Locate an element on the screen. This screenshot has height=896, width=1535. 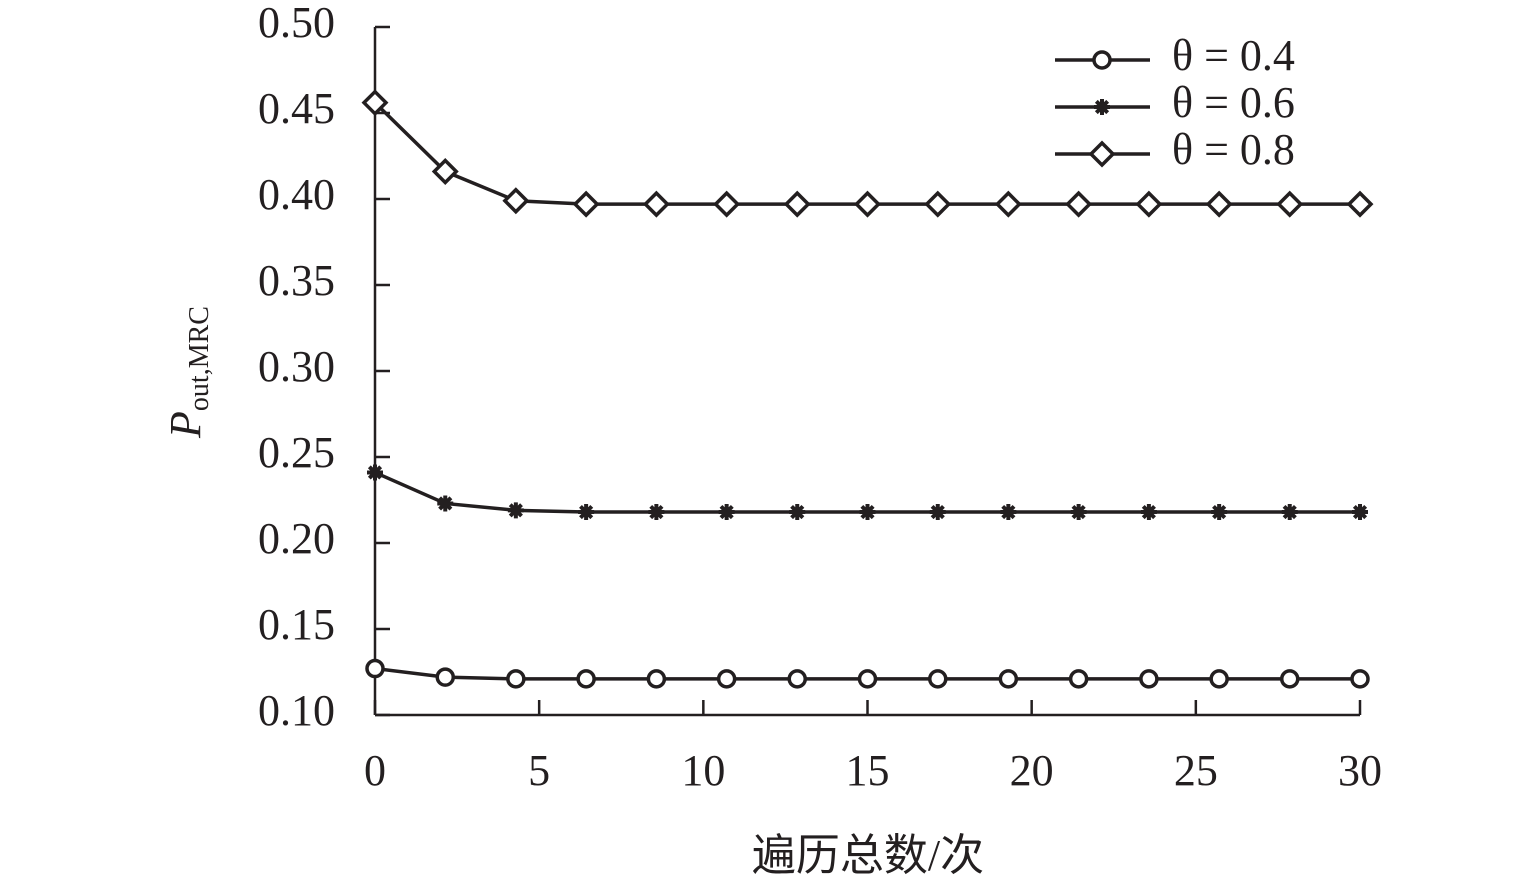
y-tick-label: 0.50 is located at coordinates (296, 23).